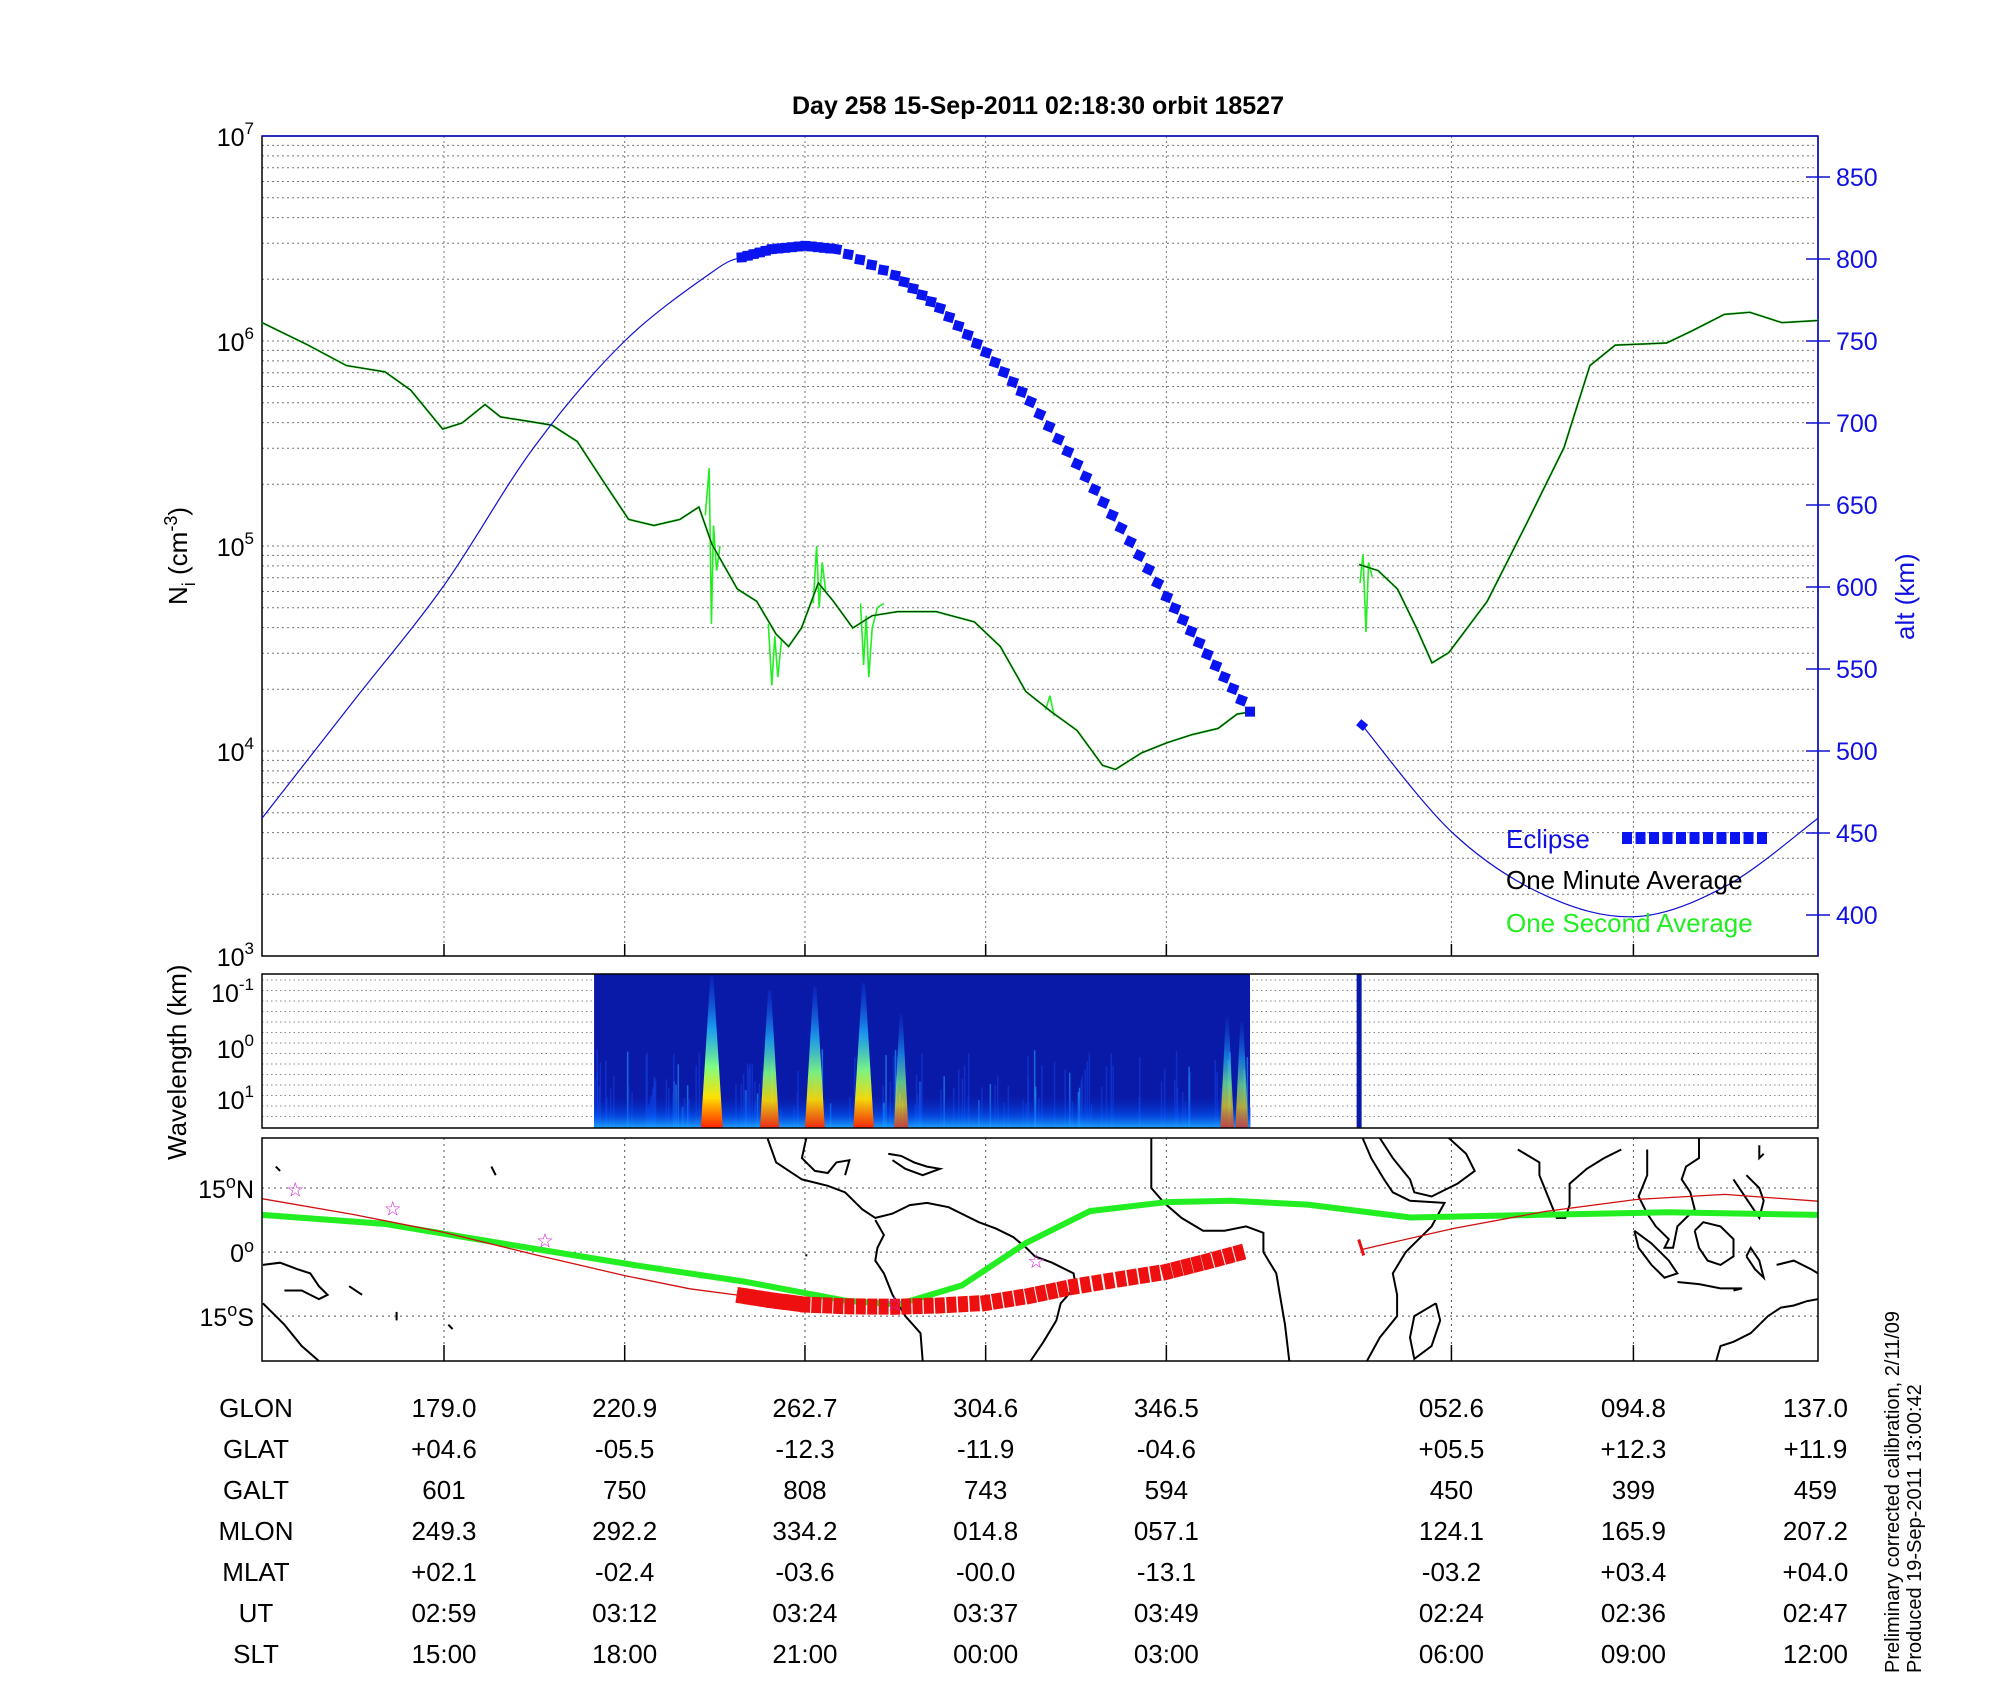 This screenshot has width=2000, height=1700. What do you see at coordinates (255, 1531) in the screenshot?
I see `table-row-label: MLON` at bounding box center [255, 1531].